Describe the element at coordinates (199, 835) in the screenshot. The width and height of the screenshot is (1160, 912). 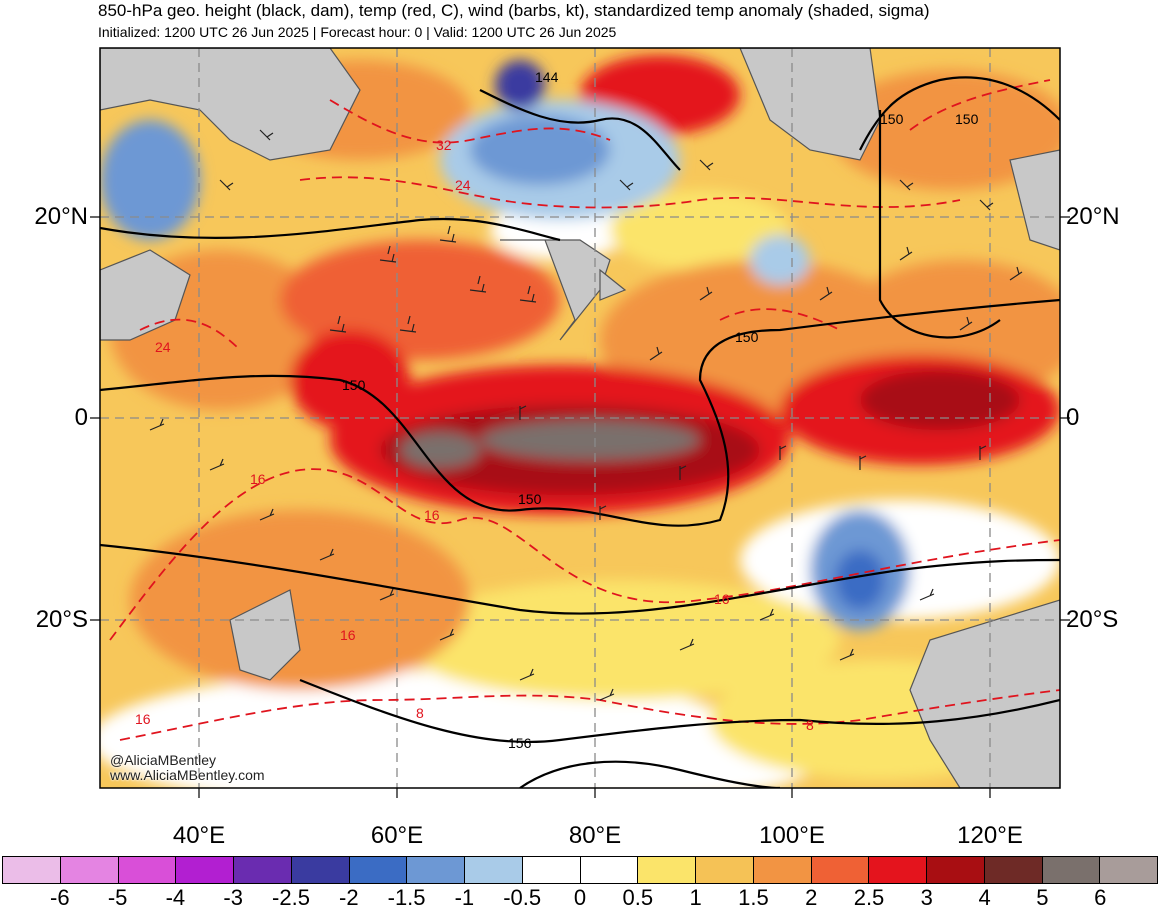
I see `lon-label-40e: 40°E` at that location.